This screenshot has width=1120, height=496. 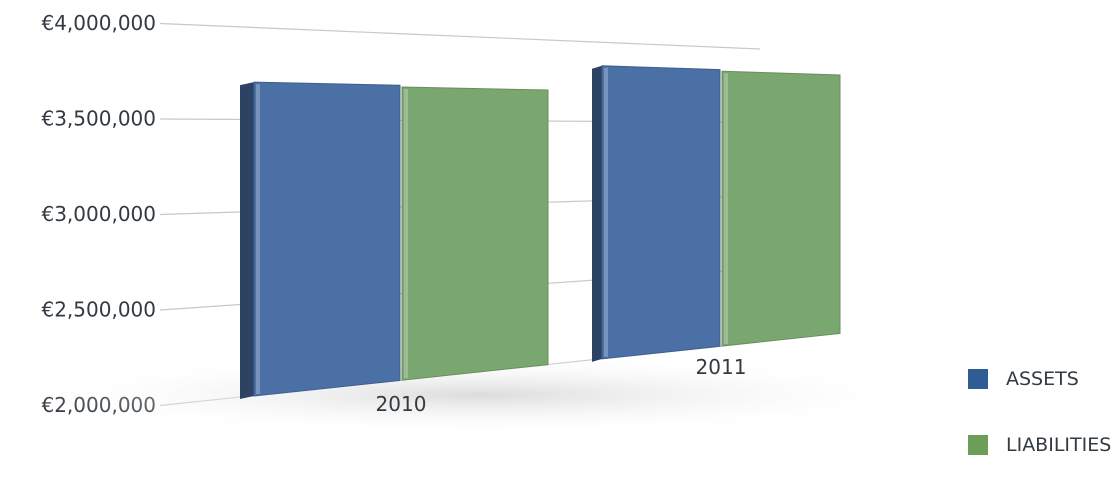 I want to click on legend-swatch-assets, so click(x=978, y=379).